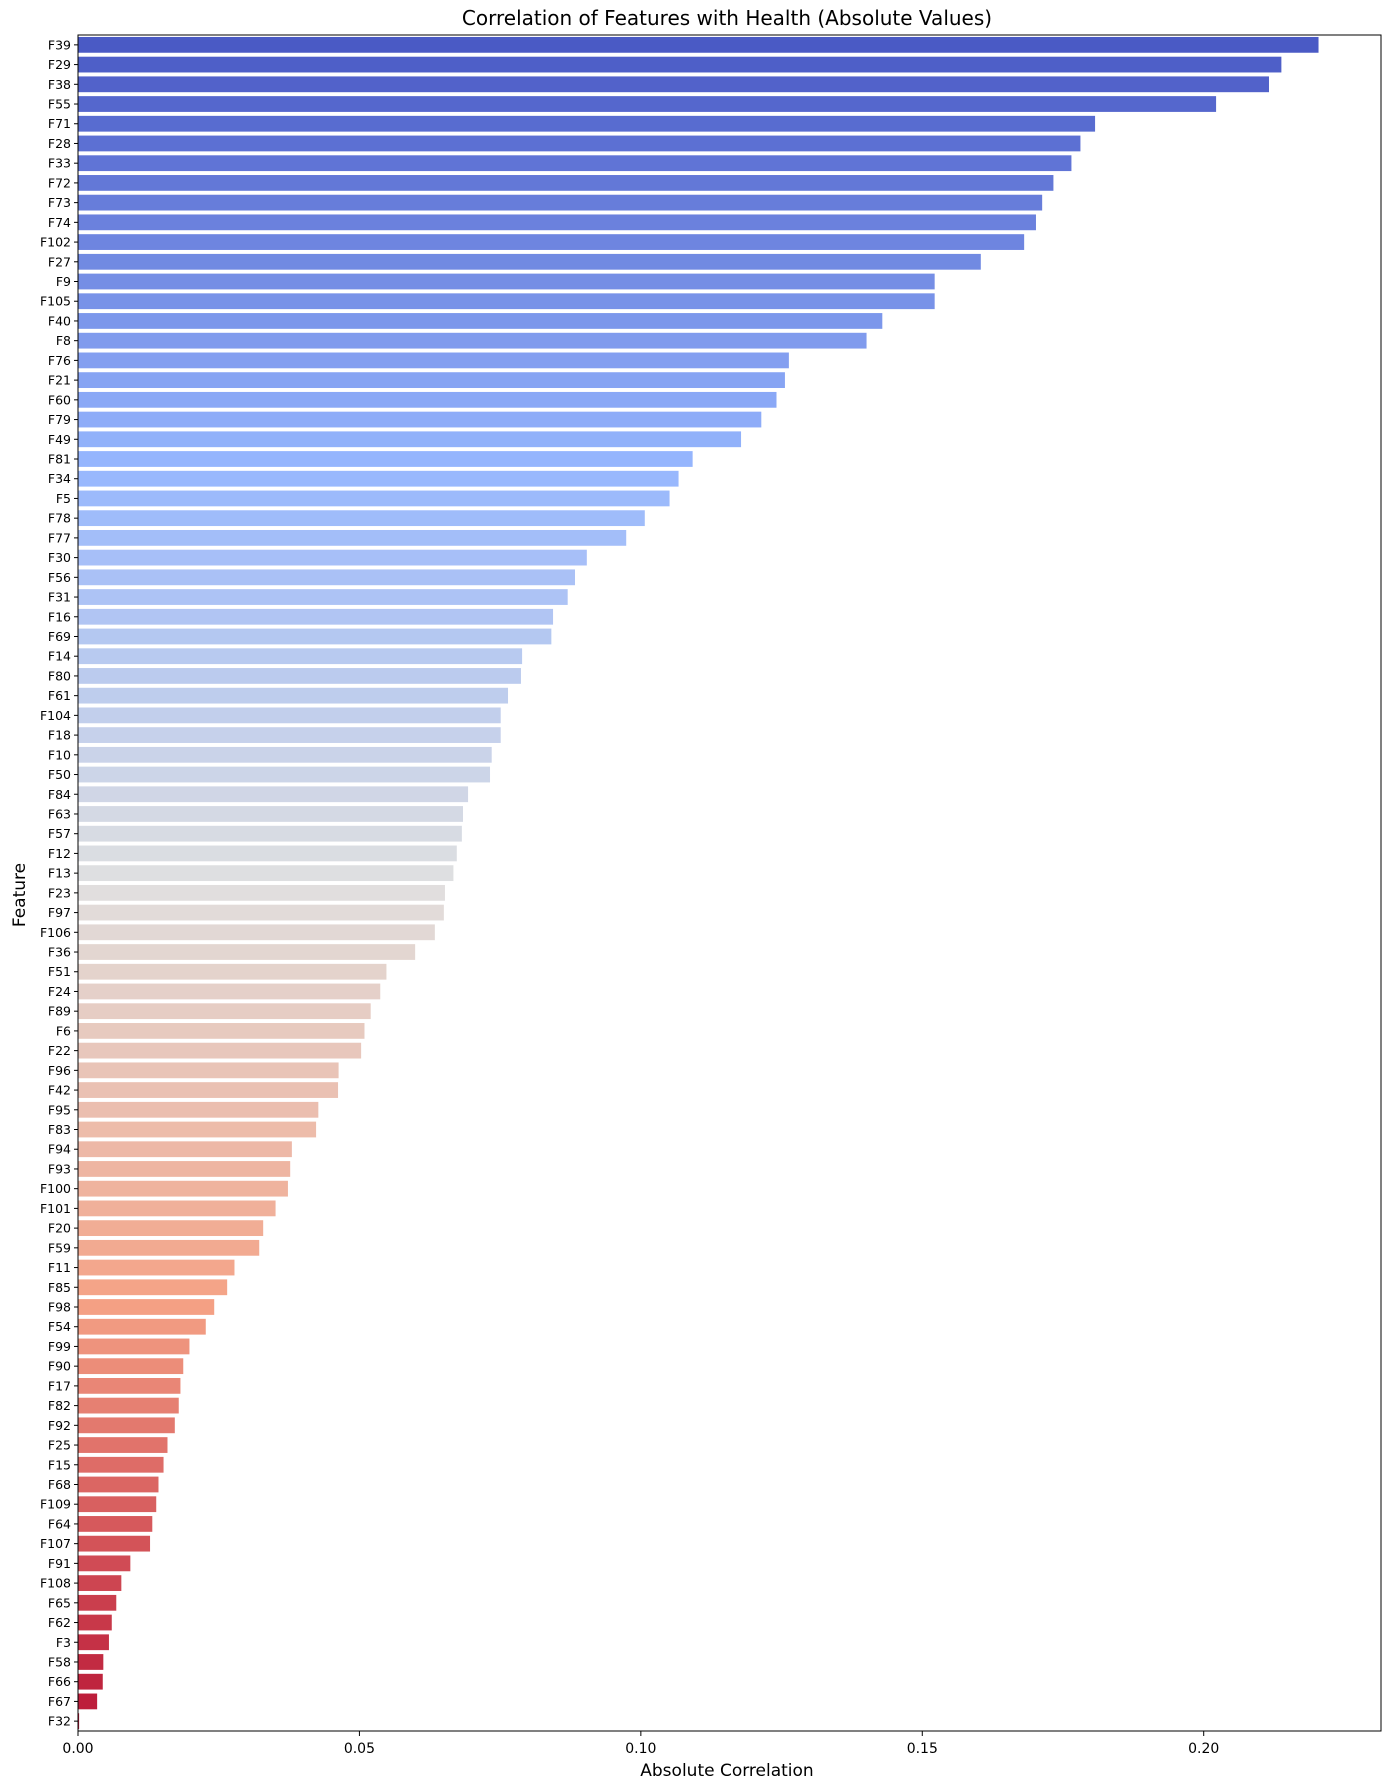 The height and width of the screenshot is (1790, 1389). What do you see at coordinates (431, 380) in the screenshot?
I see `bar-f21` at bounding box center [431, 380].